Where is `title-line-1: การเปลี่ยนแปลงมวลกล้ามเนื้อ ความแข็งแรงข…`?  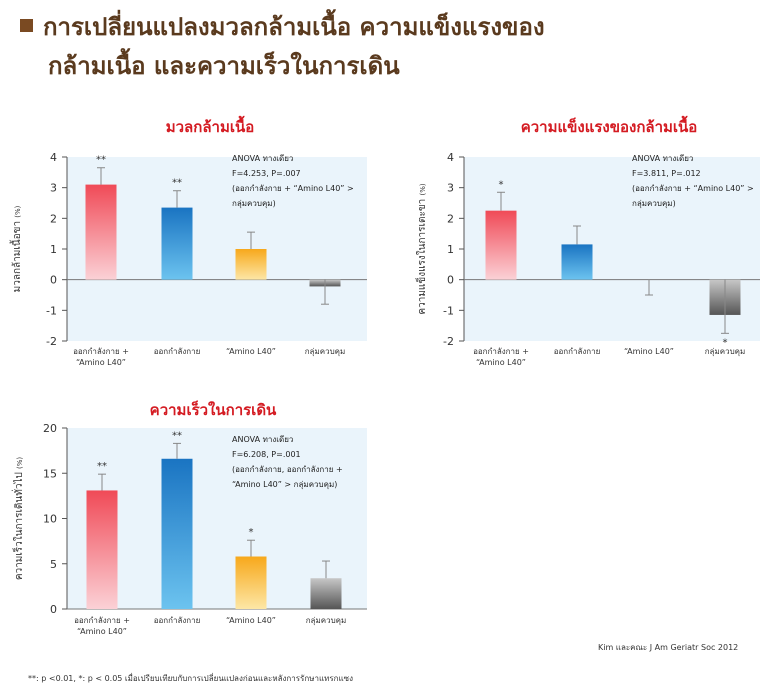 title-line-1: การเปลี่ยนแปลงมวลกล้ามเนื้อ ความแข็งแรงข… is located at coordinates (294, 27).